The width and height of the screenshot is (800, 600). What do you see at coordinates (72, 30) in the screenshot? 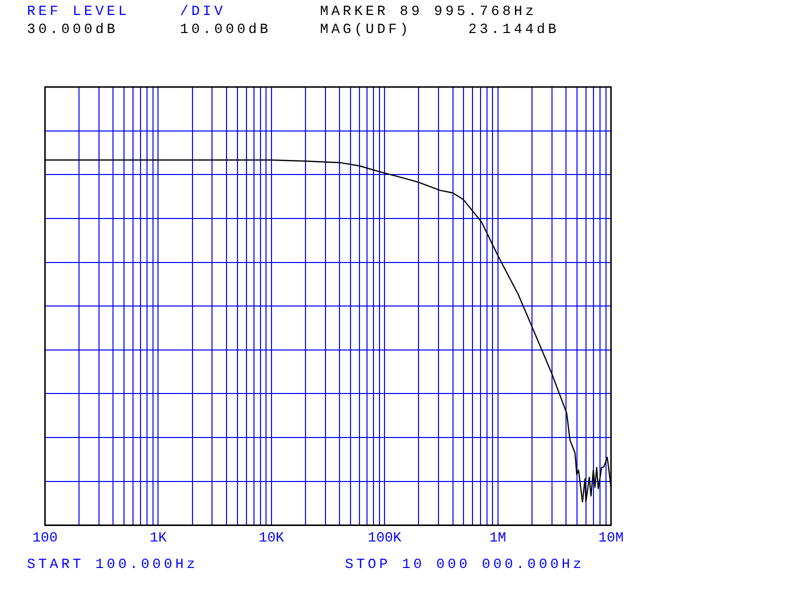
I see `text: 30.000dB` at bounding box center [72, 30].